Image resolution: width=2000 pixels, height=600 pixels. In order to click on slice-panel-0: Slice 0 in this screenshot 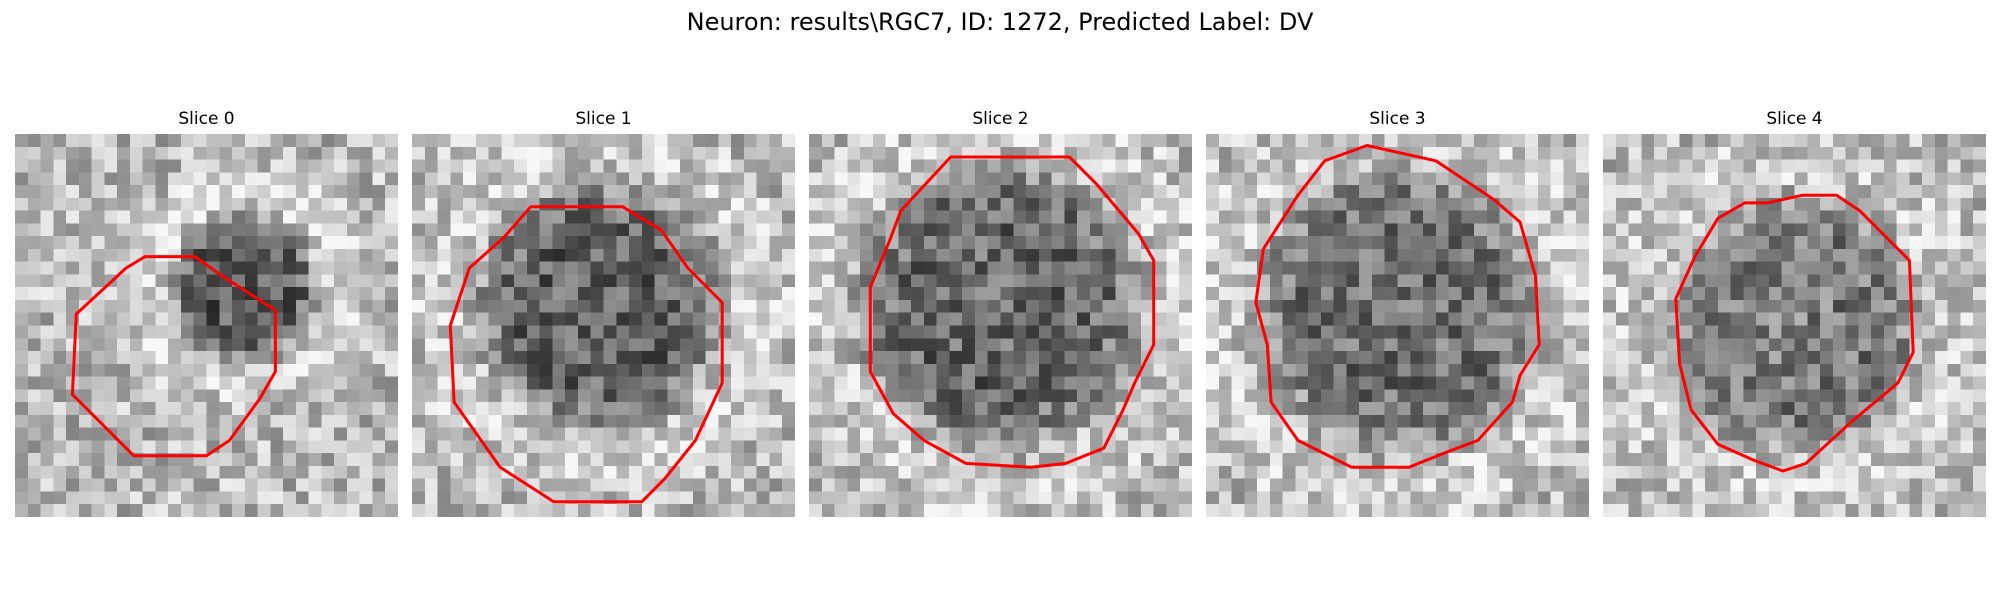, I will do `click(206, 312)`.